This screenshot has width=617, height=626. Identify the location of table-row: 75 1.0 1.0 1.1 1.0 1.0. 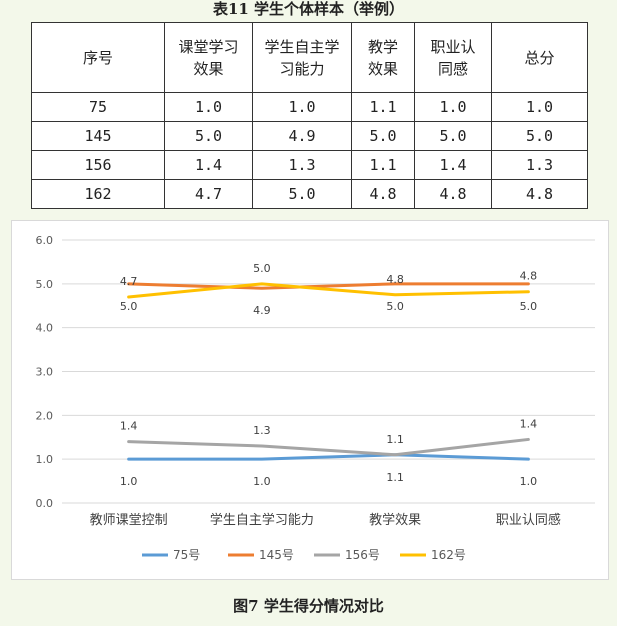
(309, 107).